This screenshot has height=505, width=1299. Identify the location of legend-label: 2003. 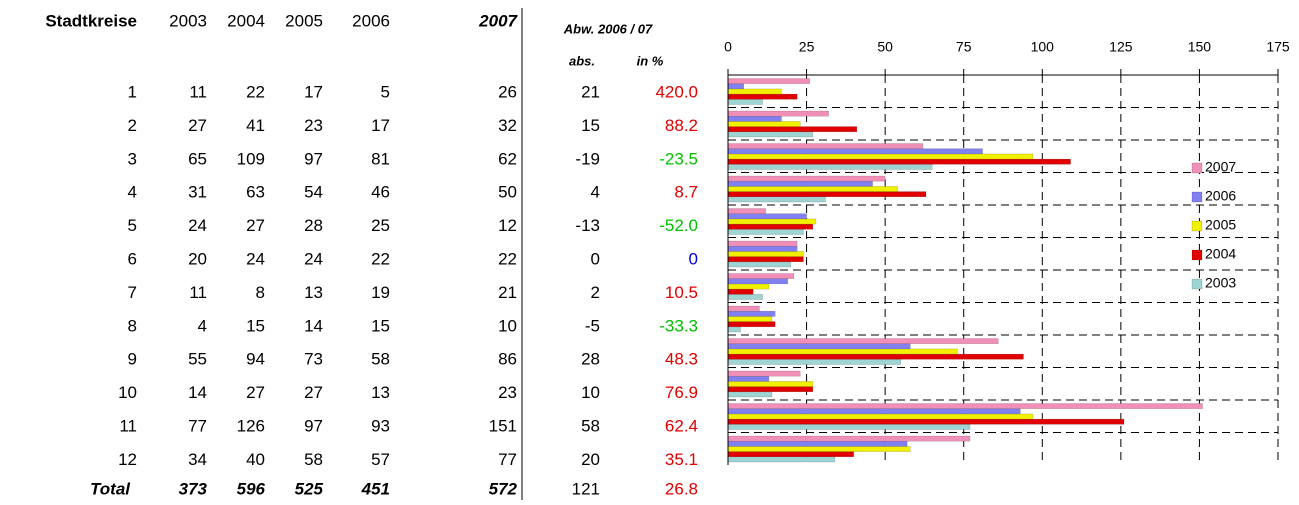
(1220, 283).